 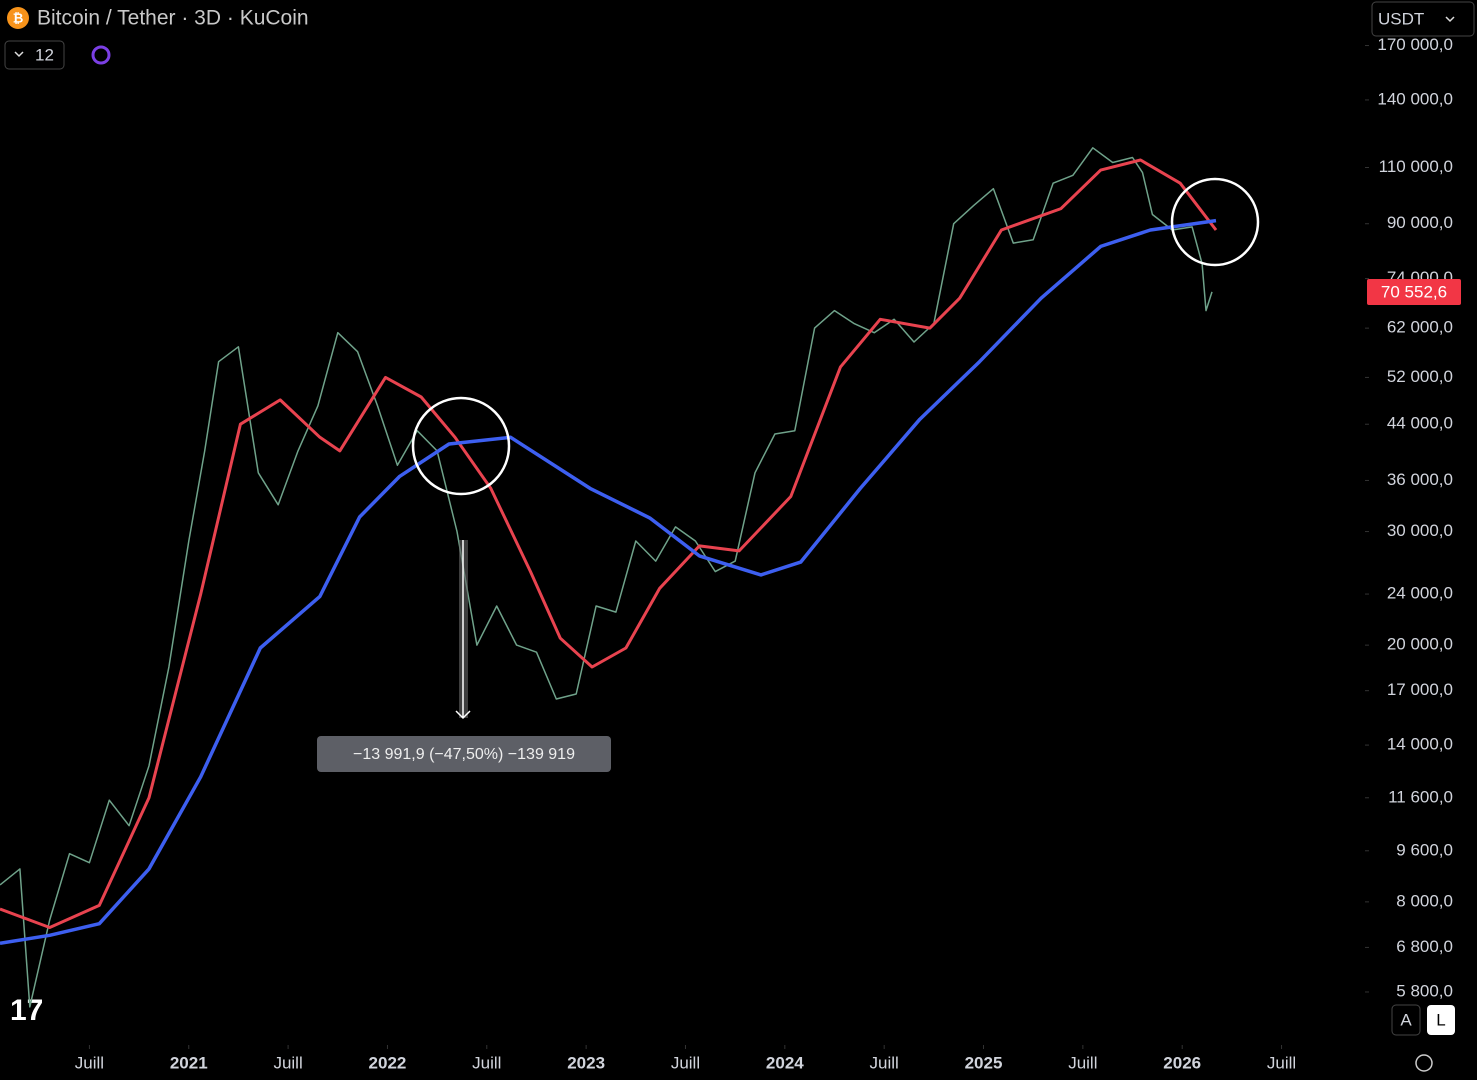 What do you see at coordinates (189, 1062) in the screenshot?
I see `x-tick-label: 2021` at bounding box center [189, 1062].